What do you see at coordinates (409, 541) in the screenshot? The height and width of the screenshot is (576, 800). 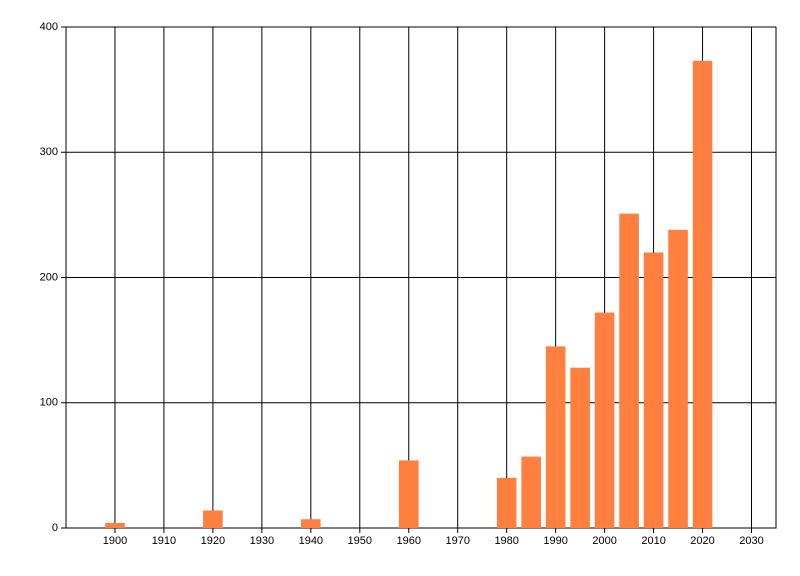 I see `x-tick-label: 1960` at bounding box center [409, 541].